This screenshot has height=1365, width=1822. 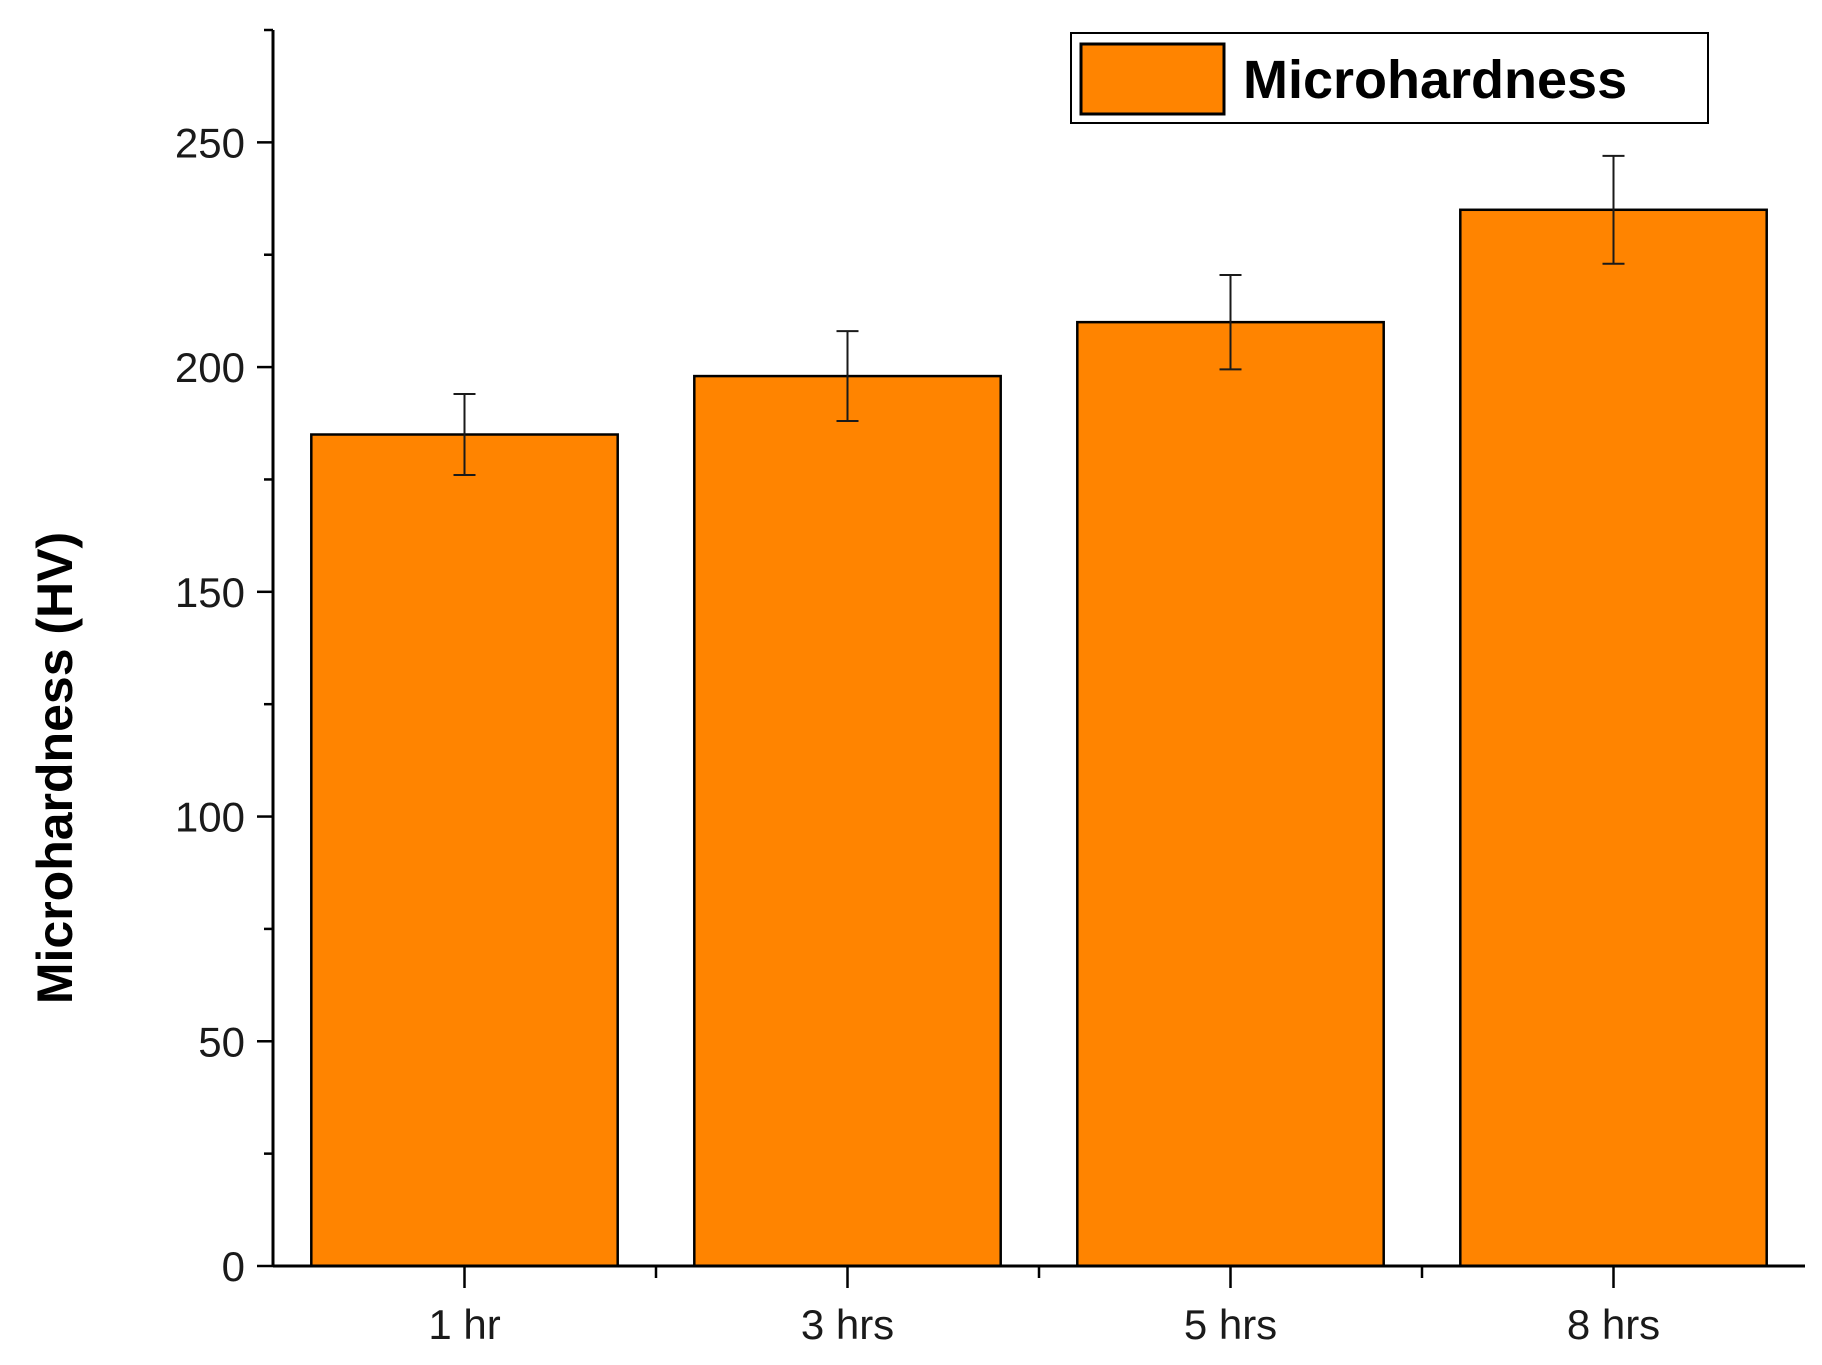 What do you see at coordinates (1230, 1324) in the screenshot?
I see `x-tick-label-3: 5 hrs` at bounding box center [1230, 1324].